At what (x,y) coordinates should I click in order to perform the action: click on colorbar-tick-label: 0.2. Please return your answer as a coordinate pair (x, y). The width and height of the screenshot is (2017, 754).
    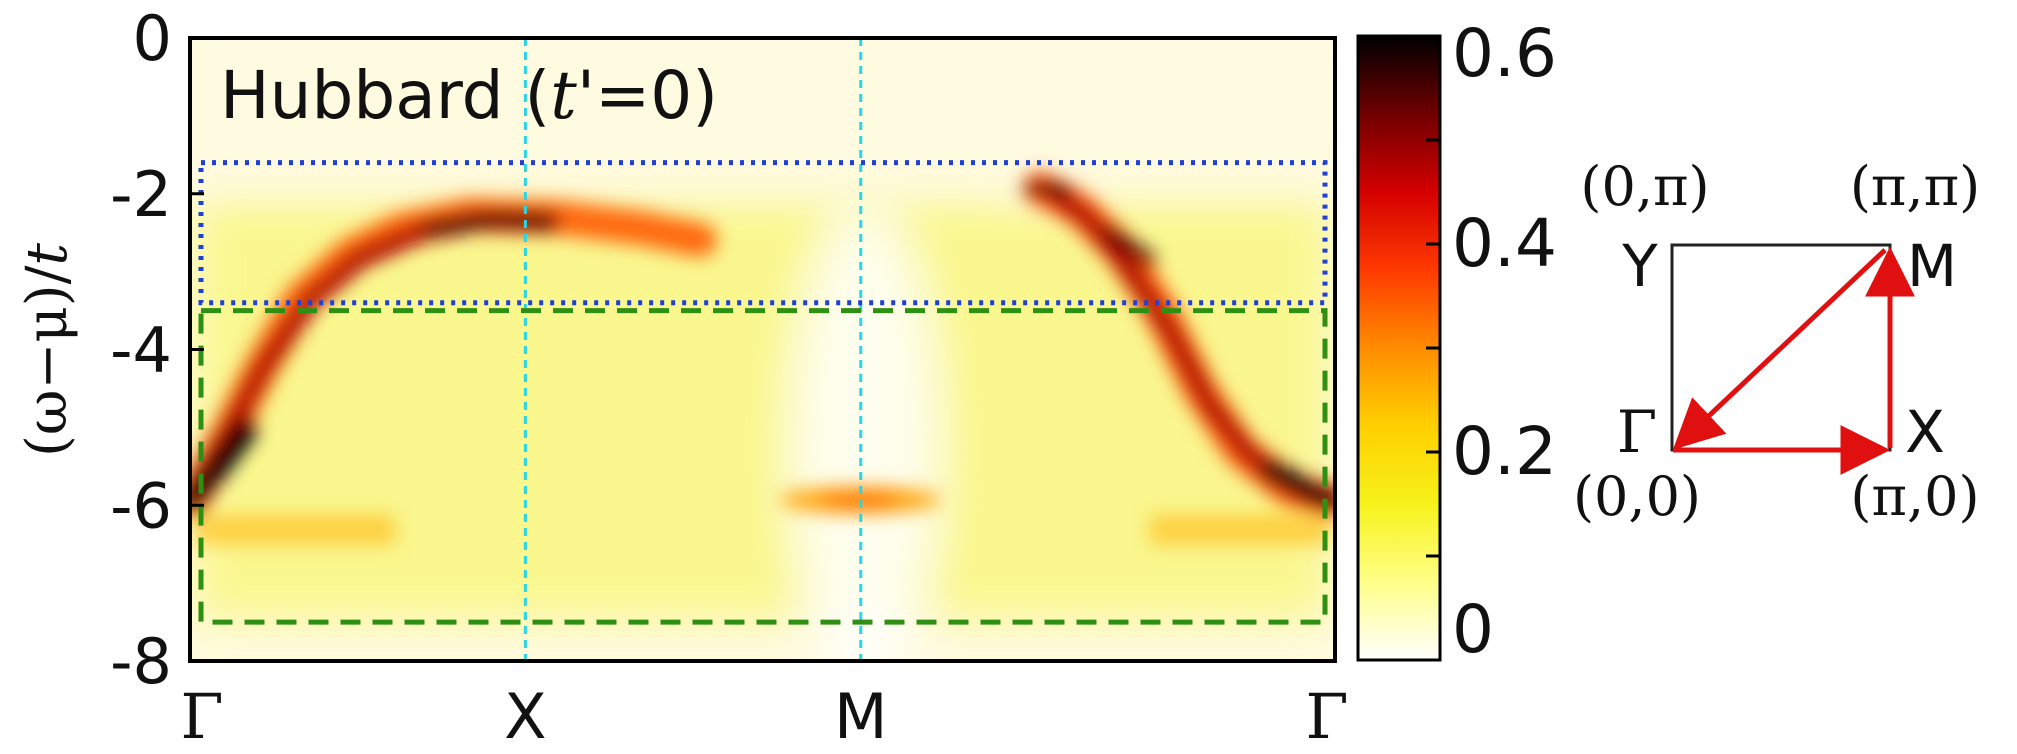
    Looking at the image, I should click on (1504, 451).